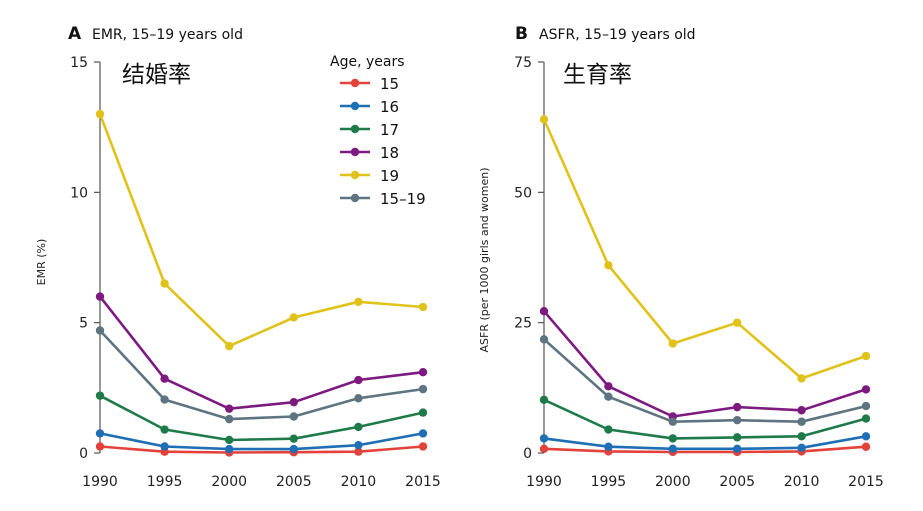 The image size is (923, 511). What do you see at coordinates (378, 131) in the screenshot?
I see `legend: Age, years 15 16 17 18 19 15–19` at bounding box center [378, 131].